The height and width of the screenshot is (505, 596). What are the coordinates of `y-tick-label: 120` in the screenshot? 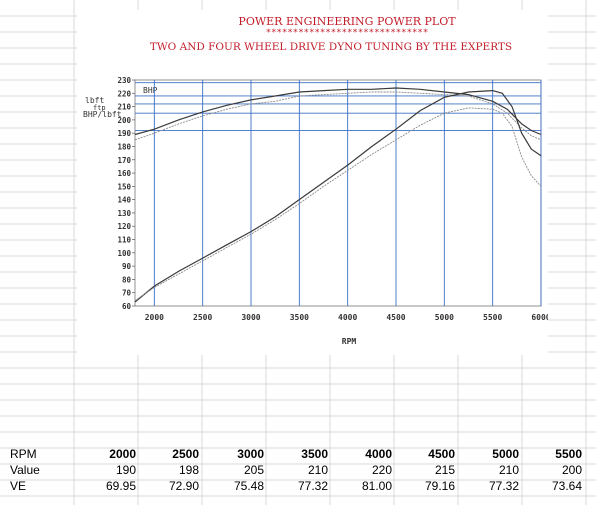 It's located at (124, 226).